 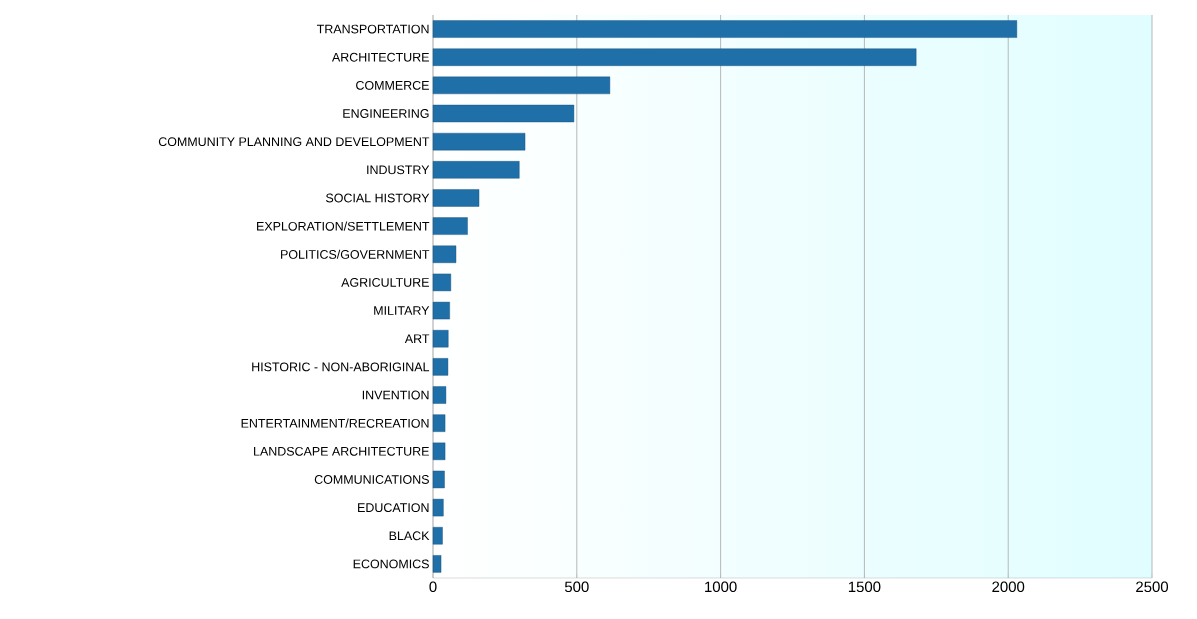 I want to click on y-tick-label: ECONOMICS, so click(x=391, y=564).